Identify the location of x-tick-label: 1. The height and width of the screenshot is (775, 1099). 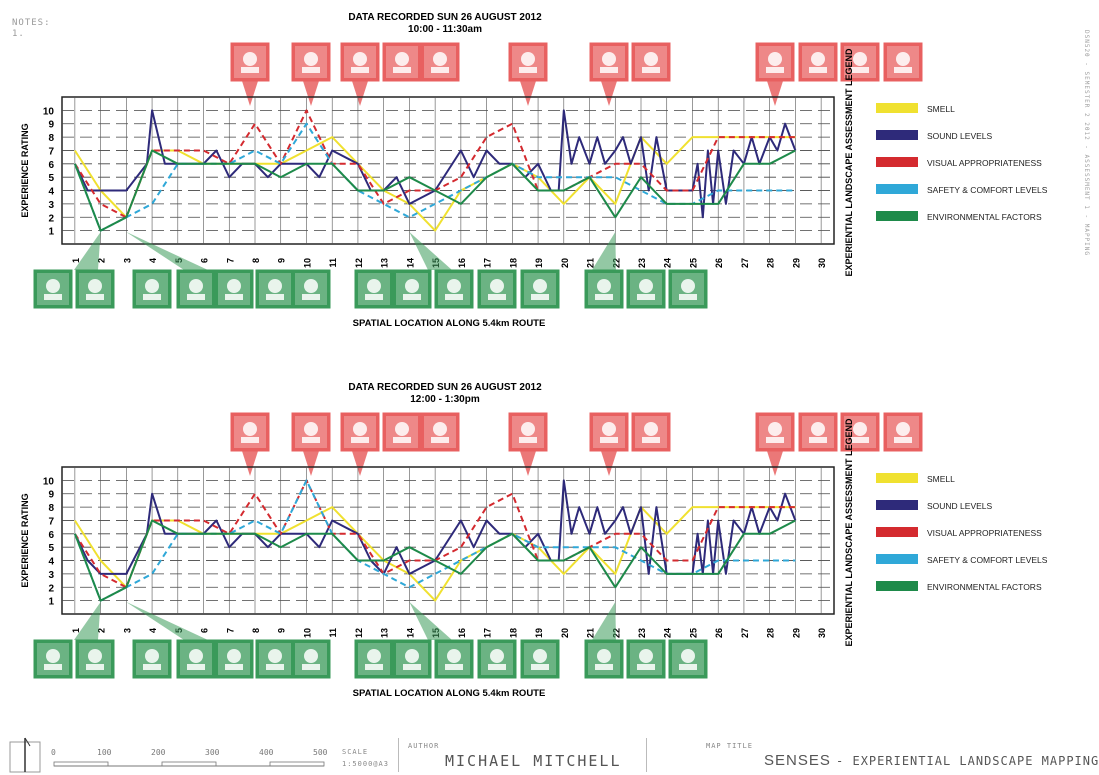
(76, 260).